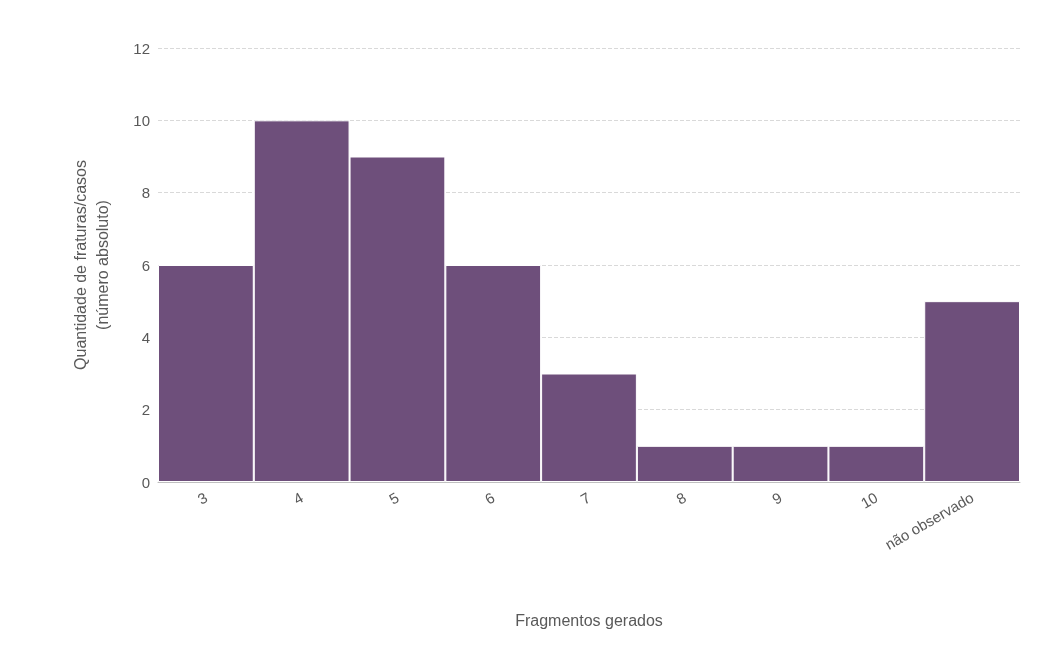 Image resolution: width=1042 pixels, height=666 pixels. I want to click on x-tick-label: 3, so click(202, 498).